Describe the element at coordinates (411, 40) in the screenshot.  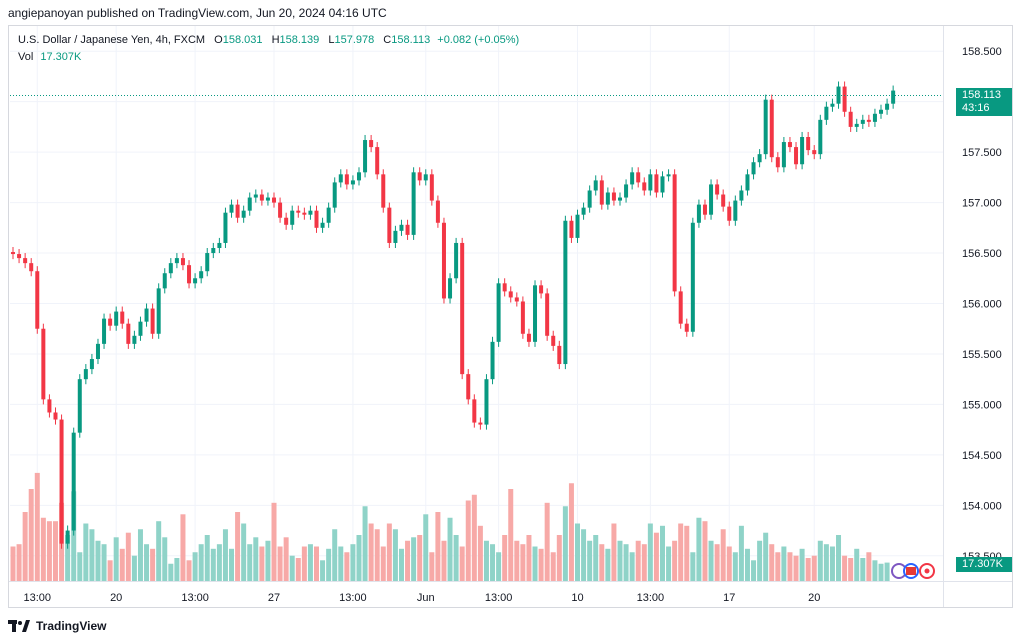
I see `close-value: 158.113` at that location.